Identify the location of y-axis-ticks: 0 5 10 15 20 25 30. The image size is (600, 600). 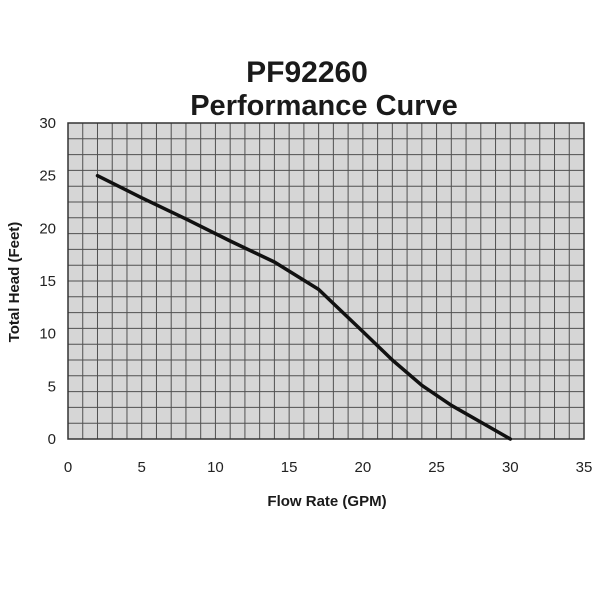
(47, 281).